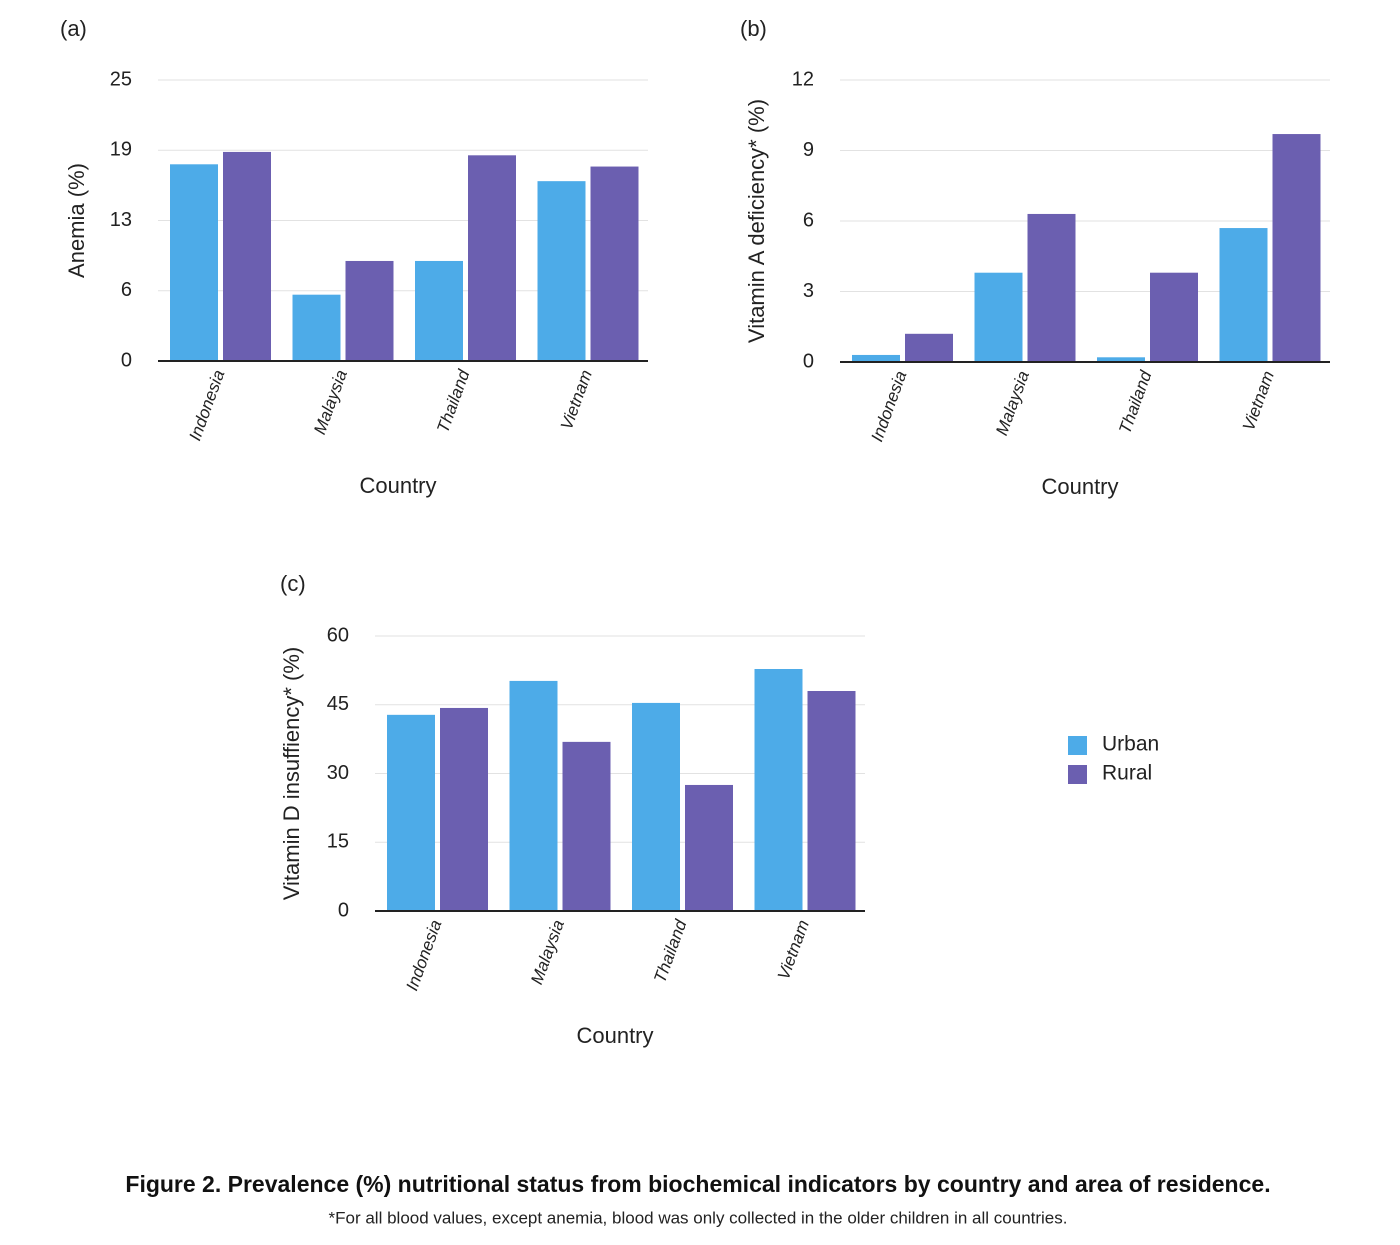 Image resolution: width=1400 pixels, height=1245 pixels. What do you see at coordinates (76, 220) in the screenshot?
I see `y-axis-title: Anemia (%)` at bounding box center [76, 220].